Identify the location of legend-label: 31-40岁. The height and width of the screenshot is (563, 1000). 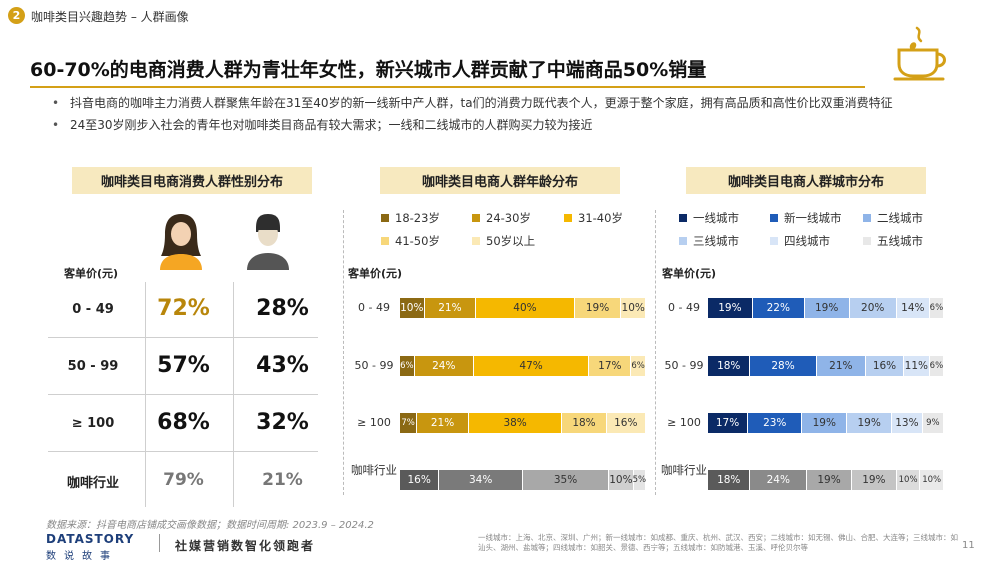
(600, 218).